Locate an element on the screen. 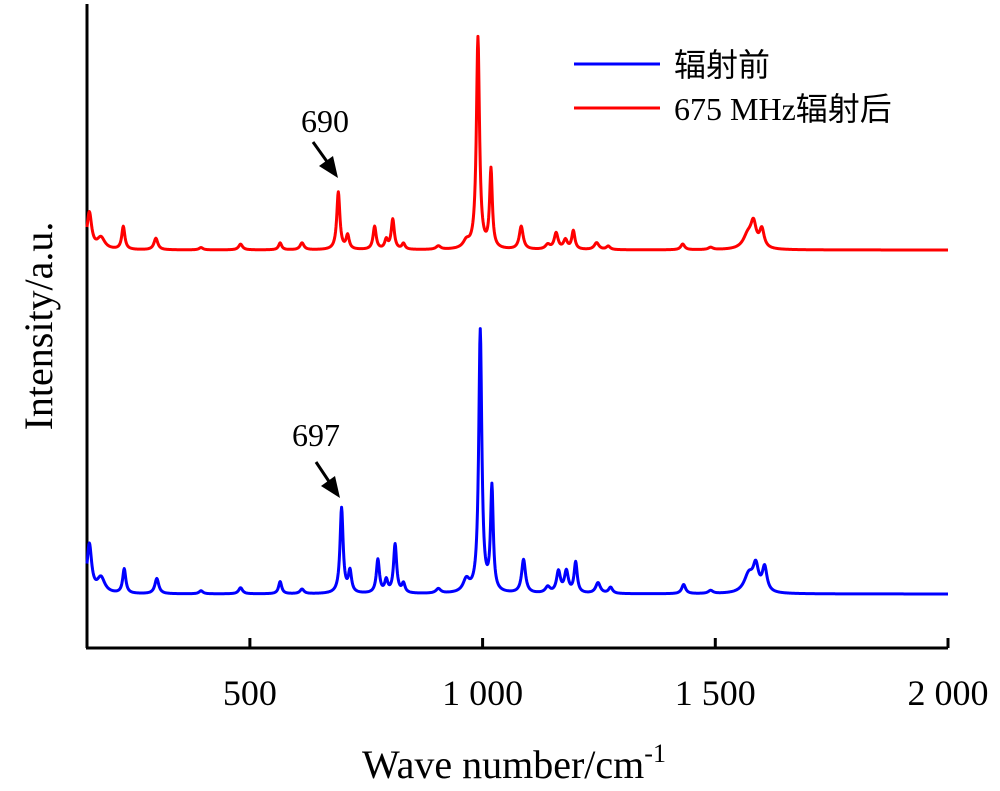  y-axis-title: Intensity/a.u. is located at coordinates (38, 326).